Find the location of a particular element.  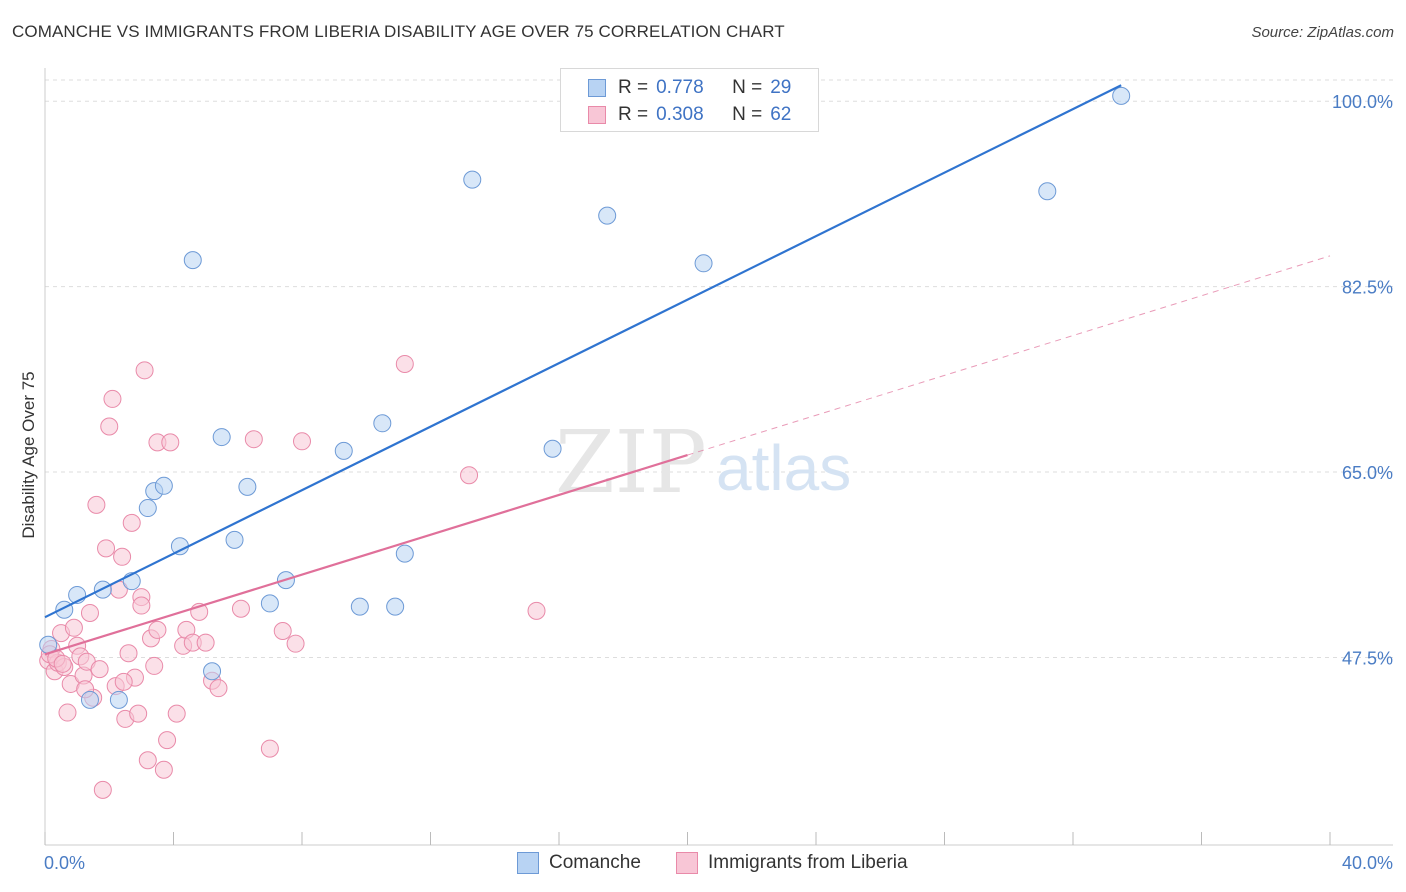

y-tick-labels: 47.5% 65.0% 82.5% 100.0% is located at coordinates (1362, 380).